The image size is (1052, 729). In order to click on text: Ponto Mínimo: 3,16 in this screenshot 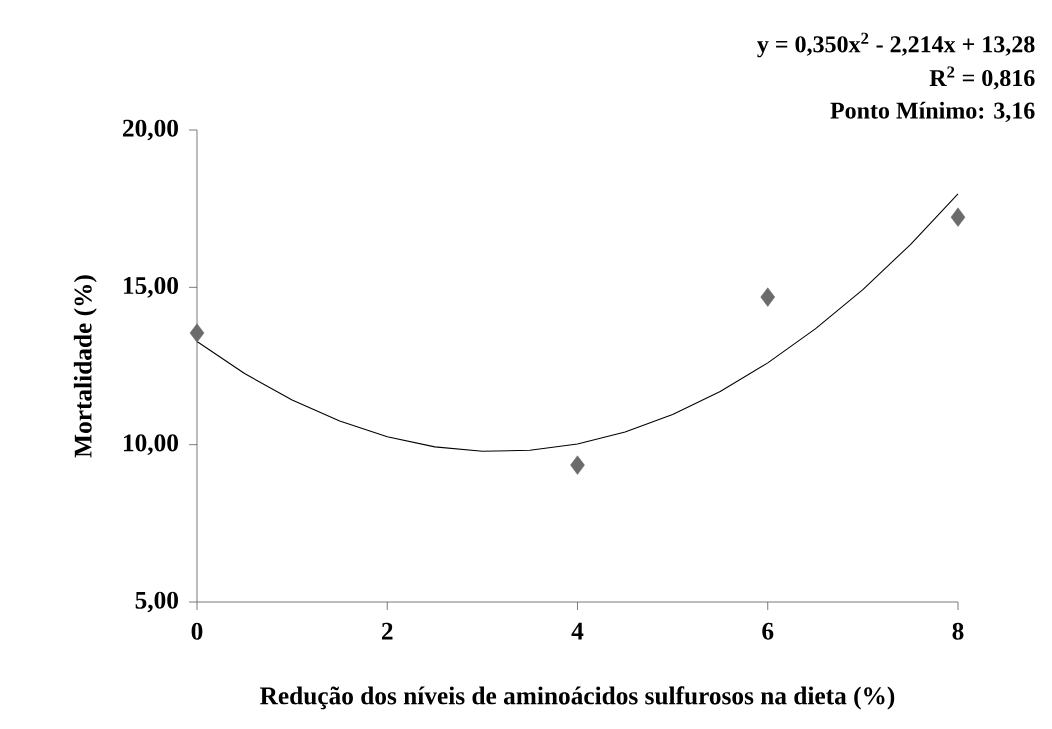, I will do `click(932, 112)`.